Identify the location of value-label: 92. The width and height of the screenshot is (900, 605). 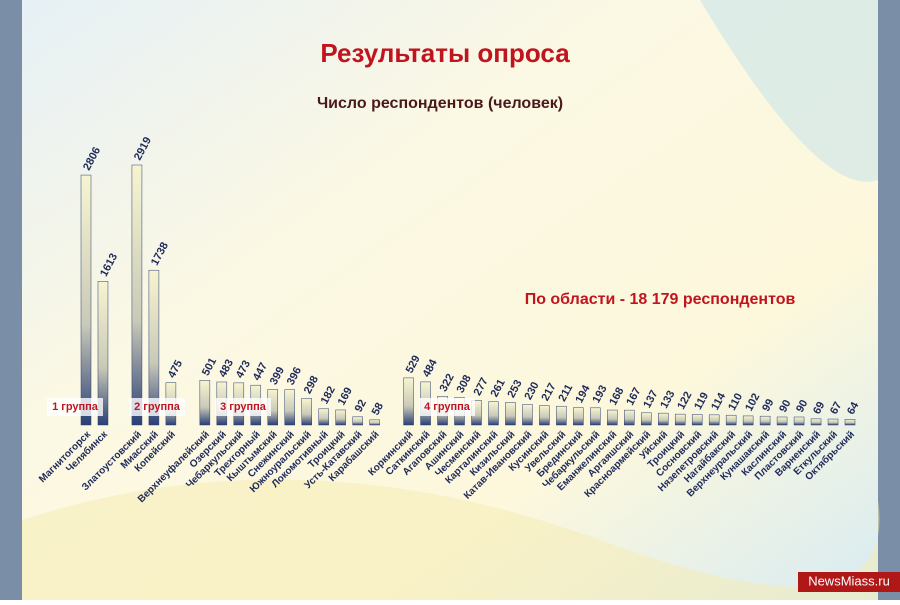
(361, 406).